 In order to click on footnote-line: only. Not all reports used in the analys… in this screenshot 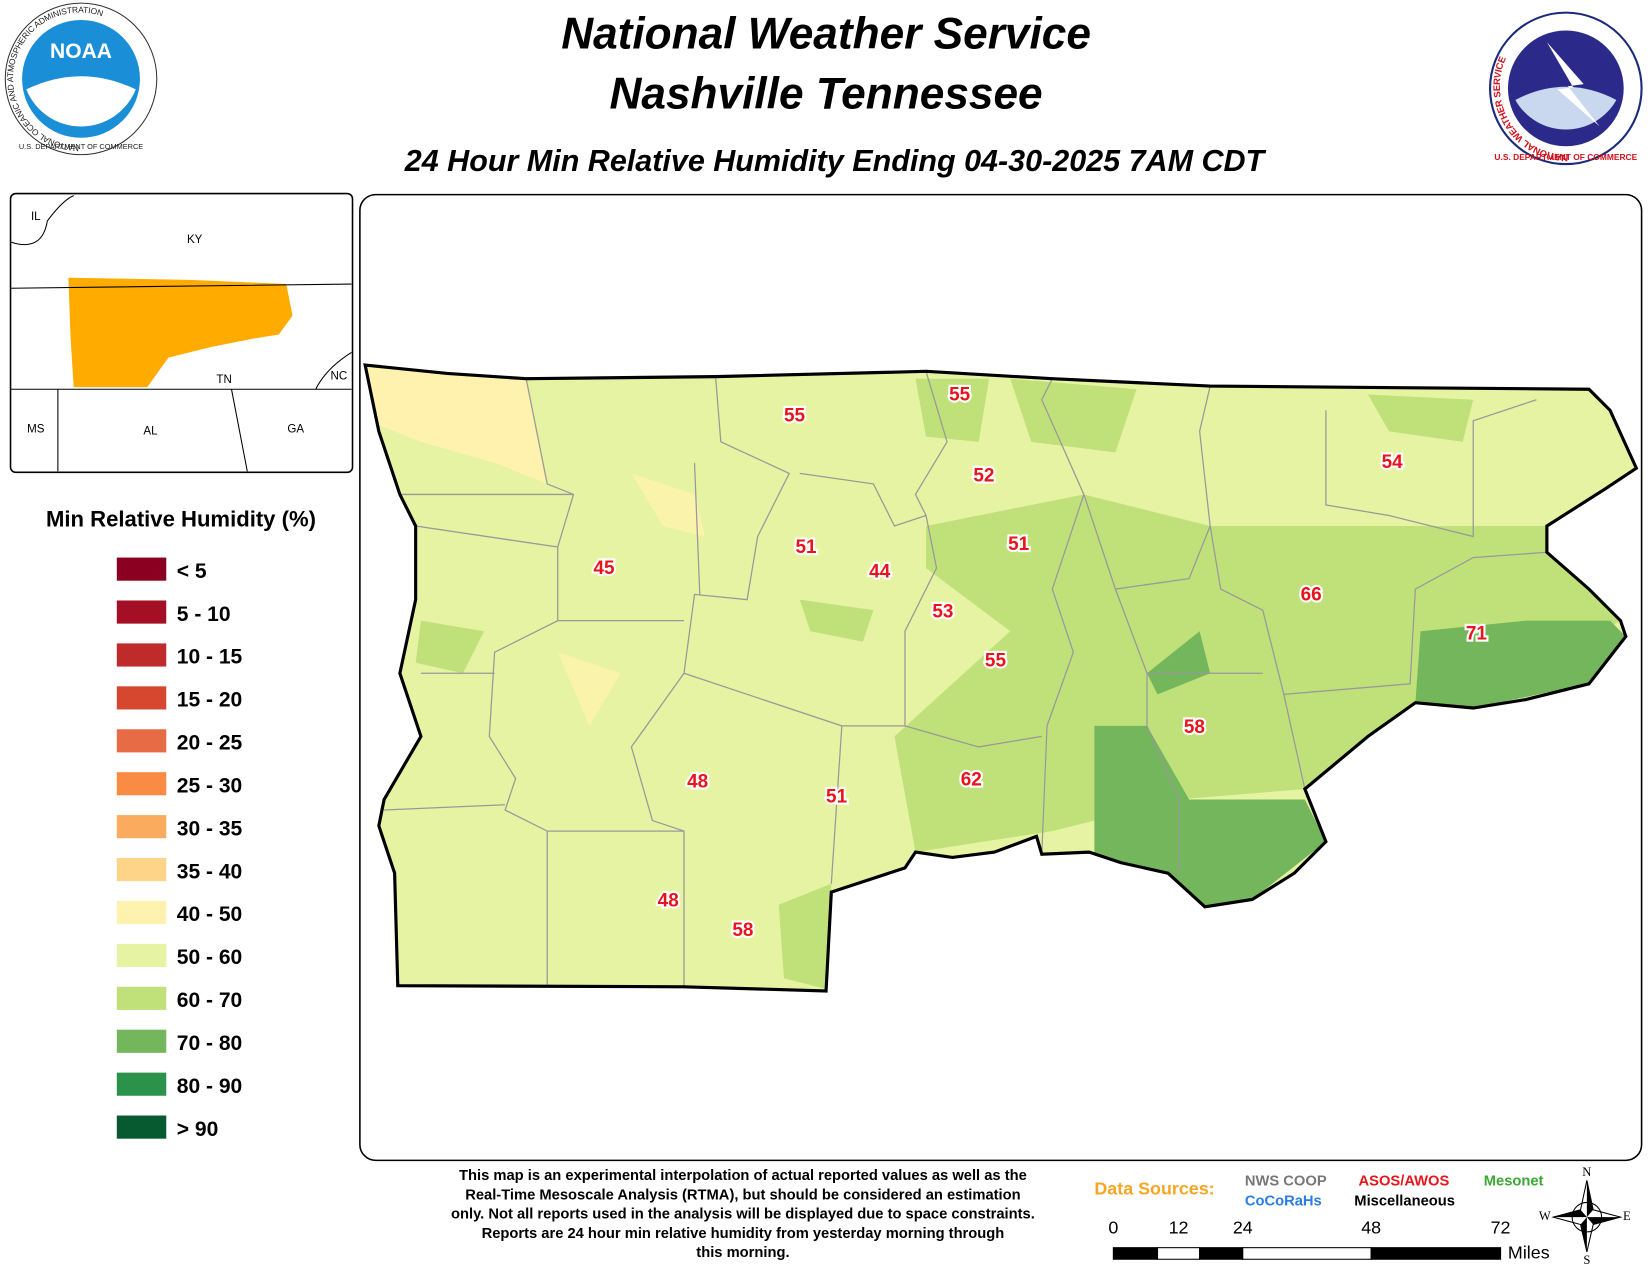, I will do `click(743, 1215)`.